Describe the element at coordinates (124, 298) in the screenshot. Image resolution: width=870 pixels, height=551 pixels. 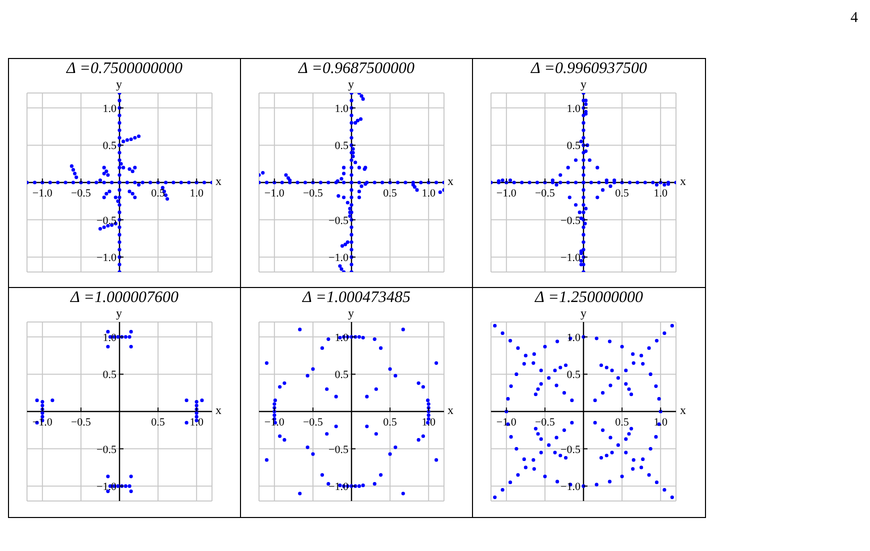
I see `chart-title: Δ =1.000007600` at that location.